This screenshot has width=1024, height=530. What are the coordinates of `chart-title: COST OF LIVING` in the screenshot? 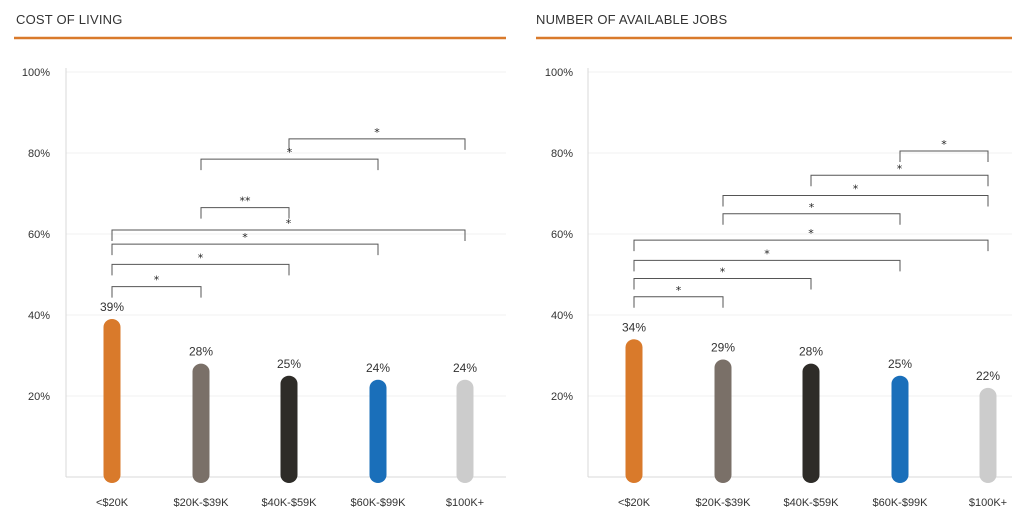 It's located at (69, 19).